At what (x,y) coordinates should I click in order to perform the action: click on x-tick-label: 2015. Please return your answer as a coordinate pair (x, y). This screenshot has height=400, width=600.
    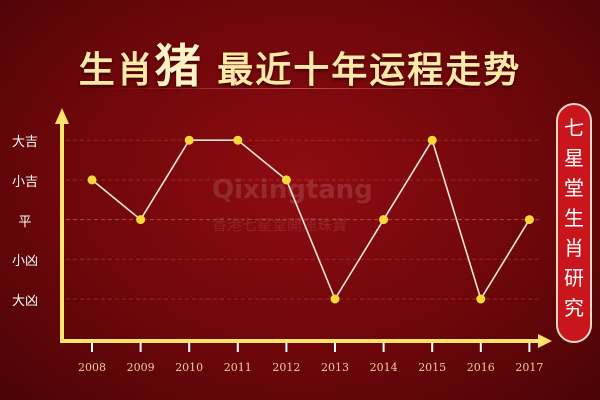
    Looking at the image, I should click on (432, 367).